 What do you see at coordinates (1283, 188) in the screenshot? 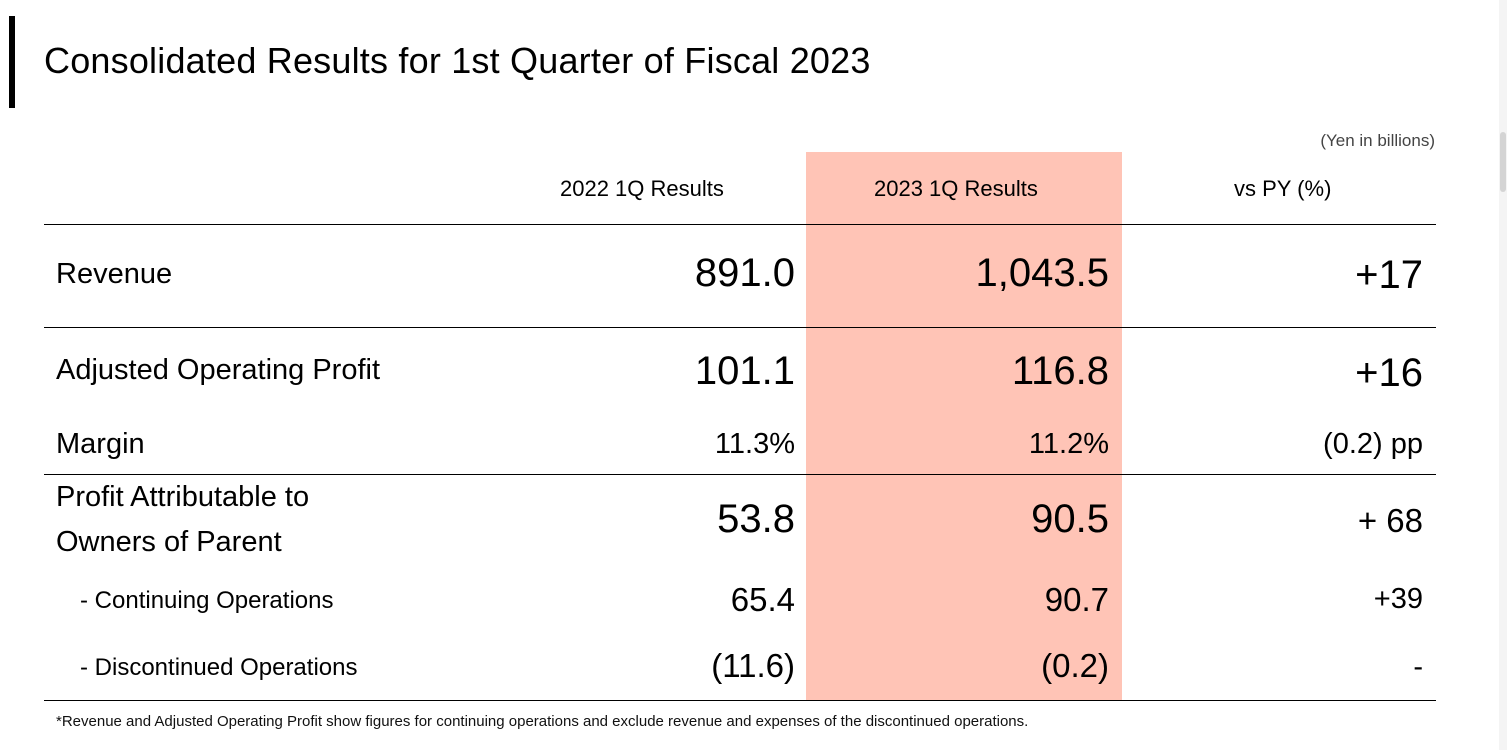
I see `column-header-change: vs PY (%)` at bounding box center [1283, 188].